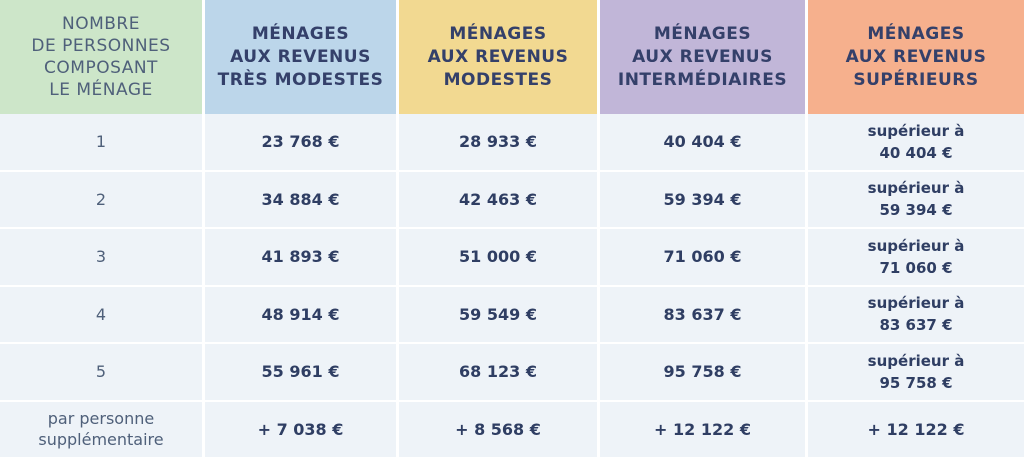 The height and width of the screenshot is (459, 1024). What do you see at coordinates (496, 430) in the screenshot?
I see `cell-modest-extra: + 8 568 €` at bounding box center [496, 430].